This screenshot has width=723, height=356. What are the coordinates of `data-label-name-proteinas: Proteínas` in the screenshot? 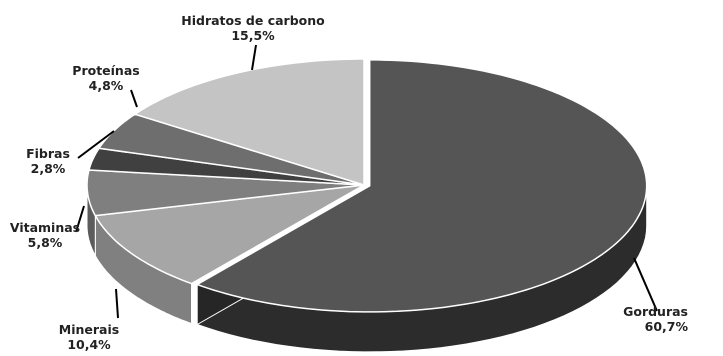 It's located at (105, 70).